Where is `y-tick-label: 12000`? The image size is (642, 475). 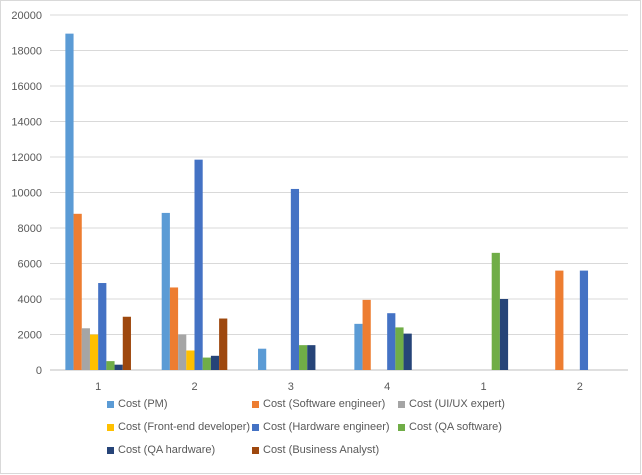
y-tick-label: 12000 is located at coordinates (26, 158).